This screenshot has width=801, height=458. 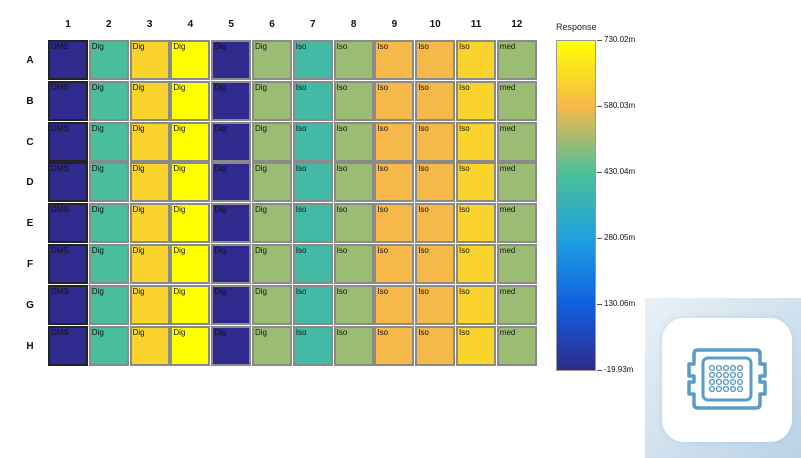 What do you see at coordinates (60, 291) in the screenshot?
I see `well-label: DMS` at bounding box center [60, 291].